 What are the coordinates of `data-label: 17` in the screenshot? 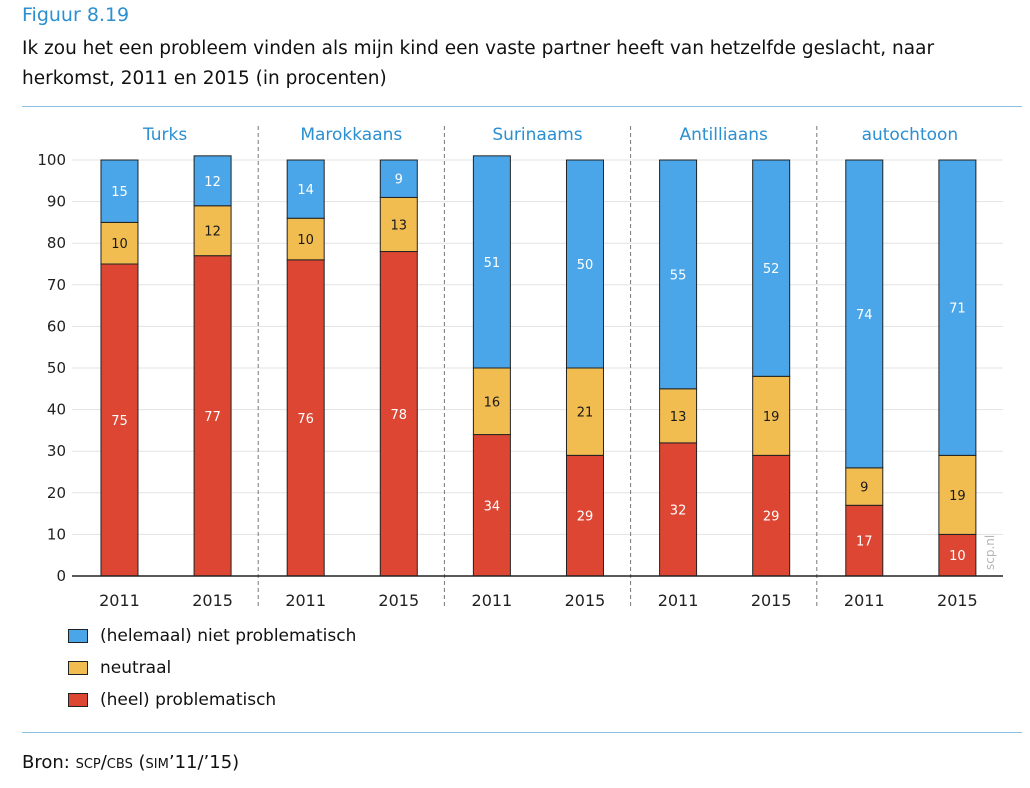 It's located at (864, 542).